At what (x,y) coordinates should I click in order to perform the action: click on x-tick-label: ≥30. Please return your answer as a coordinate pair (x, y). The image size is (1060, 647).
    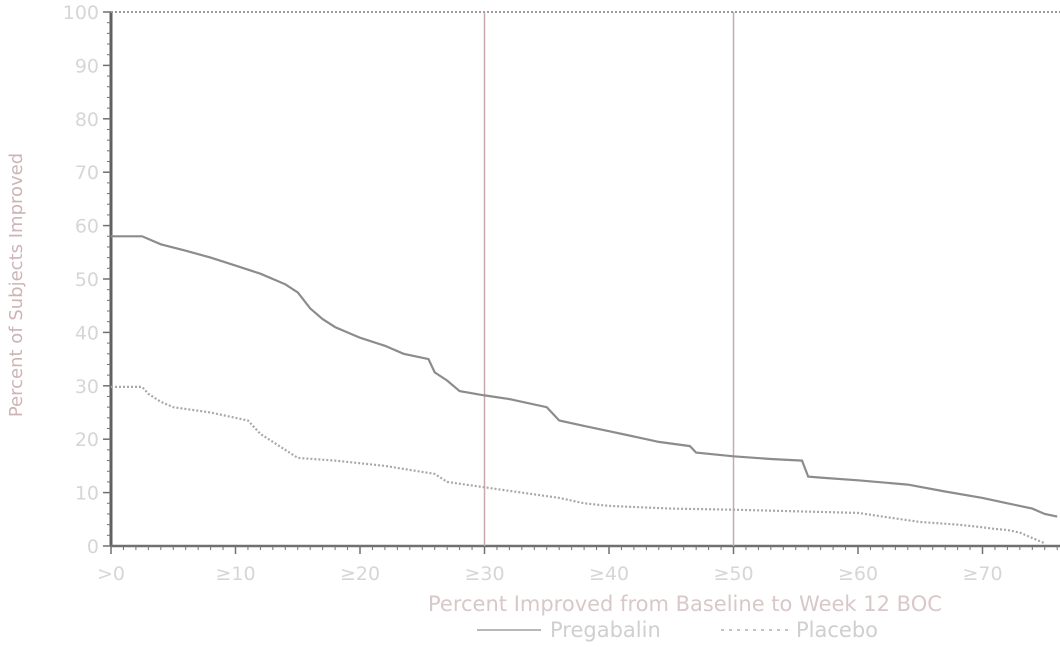
    Looking at the image, I should click on (484, 574).